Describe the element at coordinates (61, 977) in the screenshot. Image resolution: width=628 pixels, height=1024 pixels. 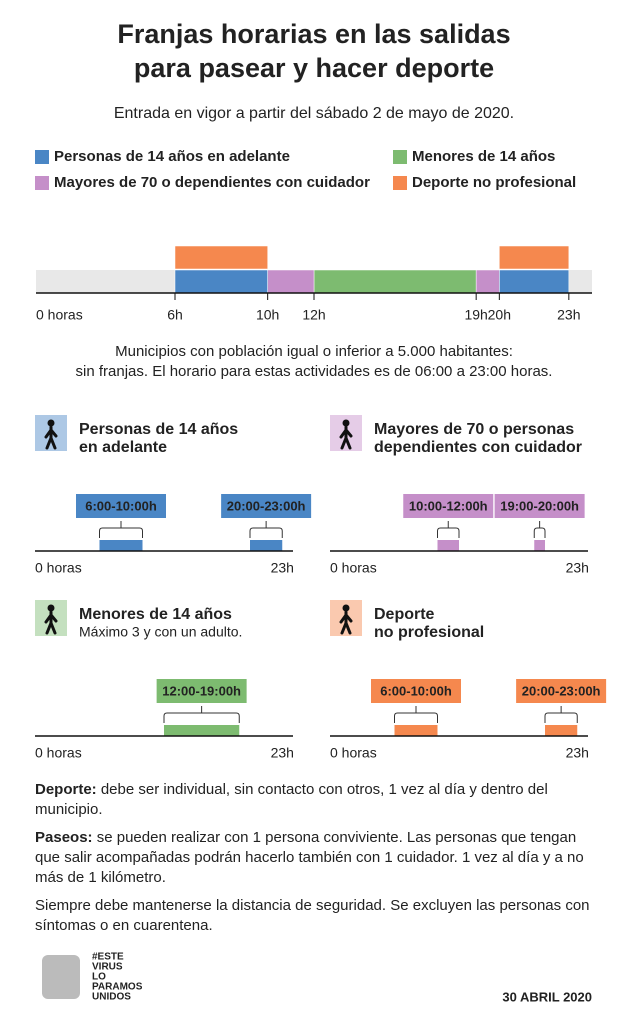
I see `coat-of-arms` at that location.